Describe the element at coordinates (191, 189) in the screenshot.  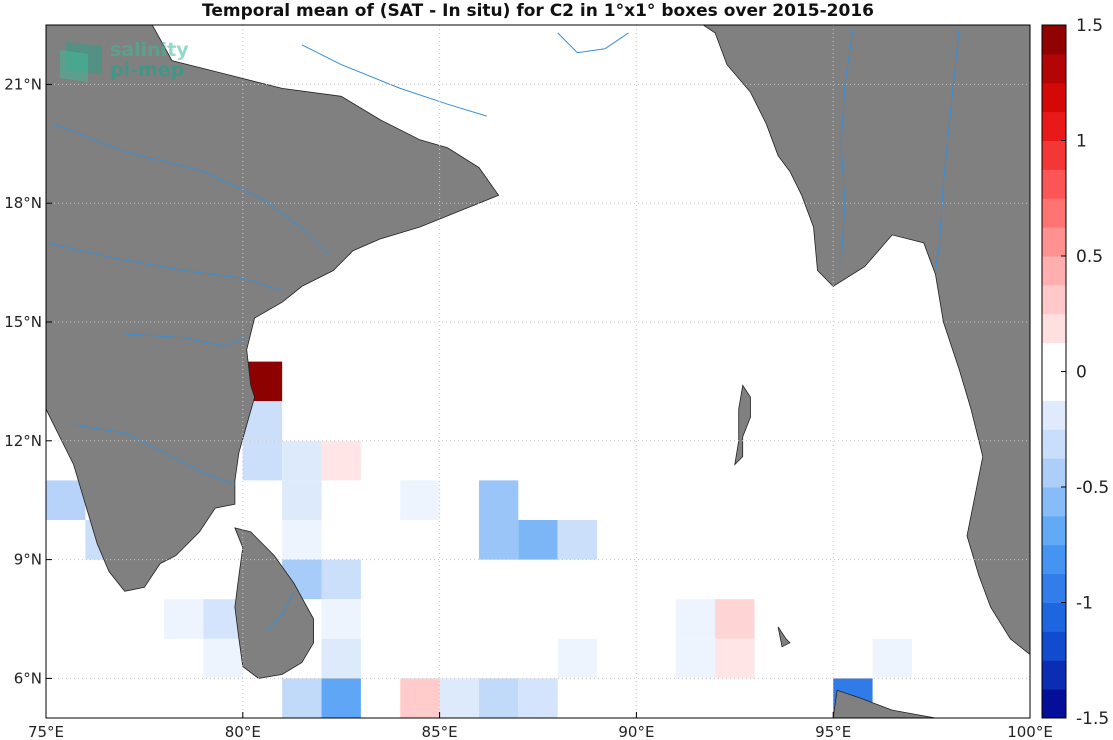
I see `godavari-river` at that location.